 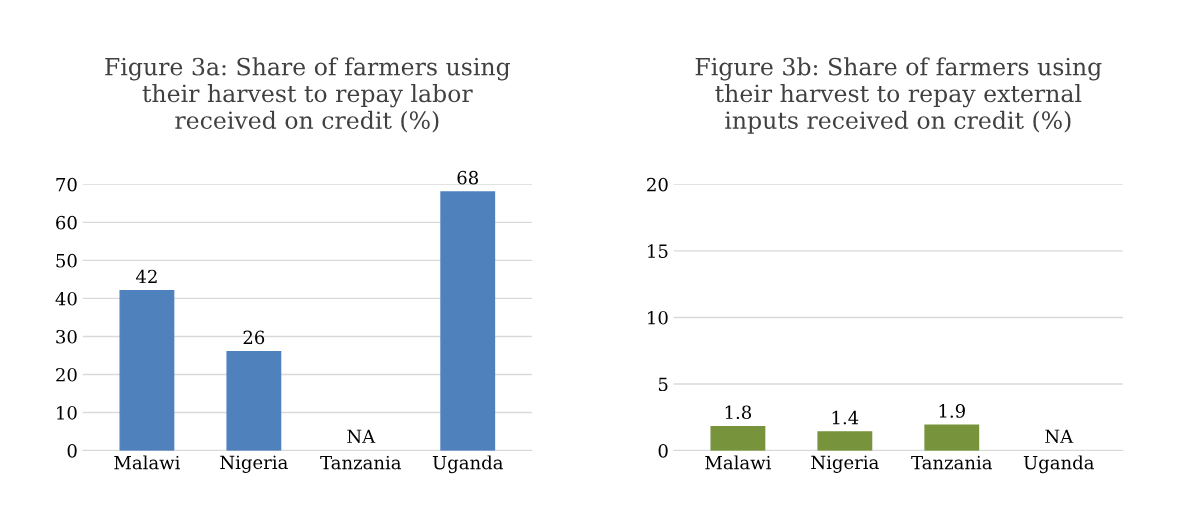 What do you see at coordinates (738, 412) in the screenshot?
I see `data-label: 1.8` at bounding box center [738, 412].